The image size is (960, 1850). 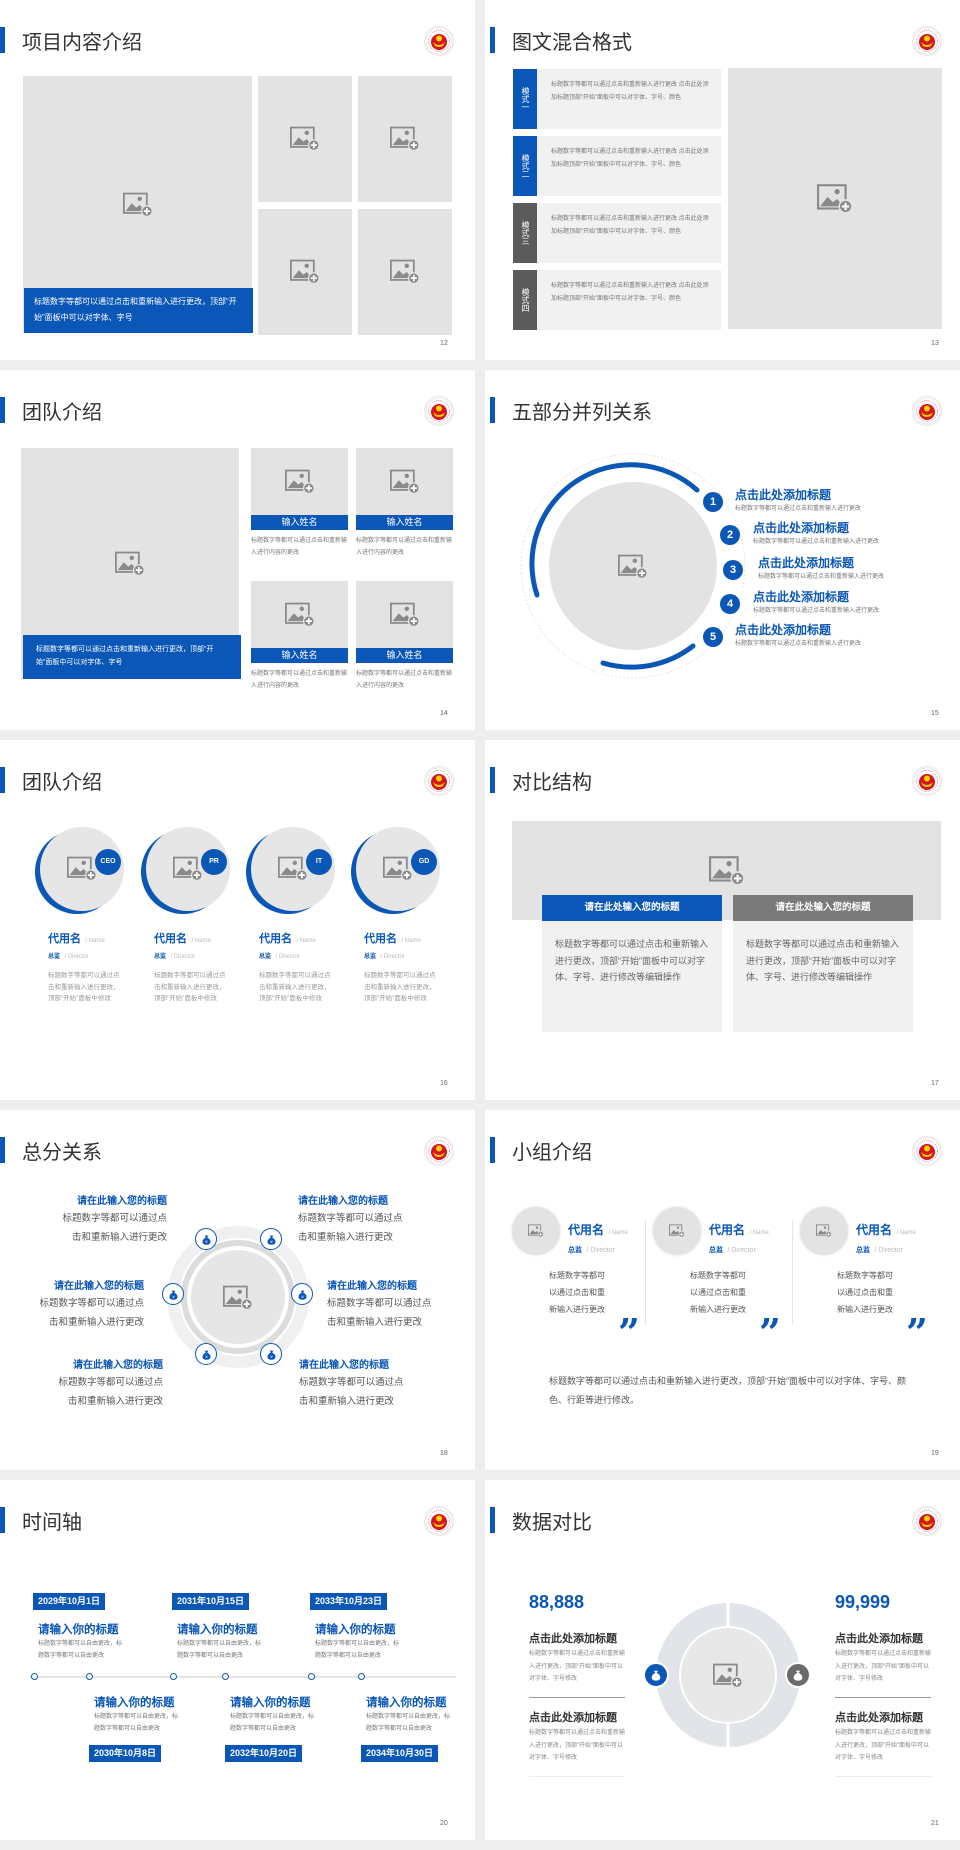 What do you see at coordinates (214, 862) in the screenshot?
I see `role-badge: PR` at bounding box center [214, 862].